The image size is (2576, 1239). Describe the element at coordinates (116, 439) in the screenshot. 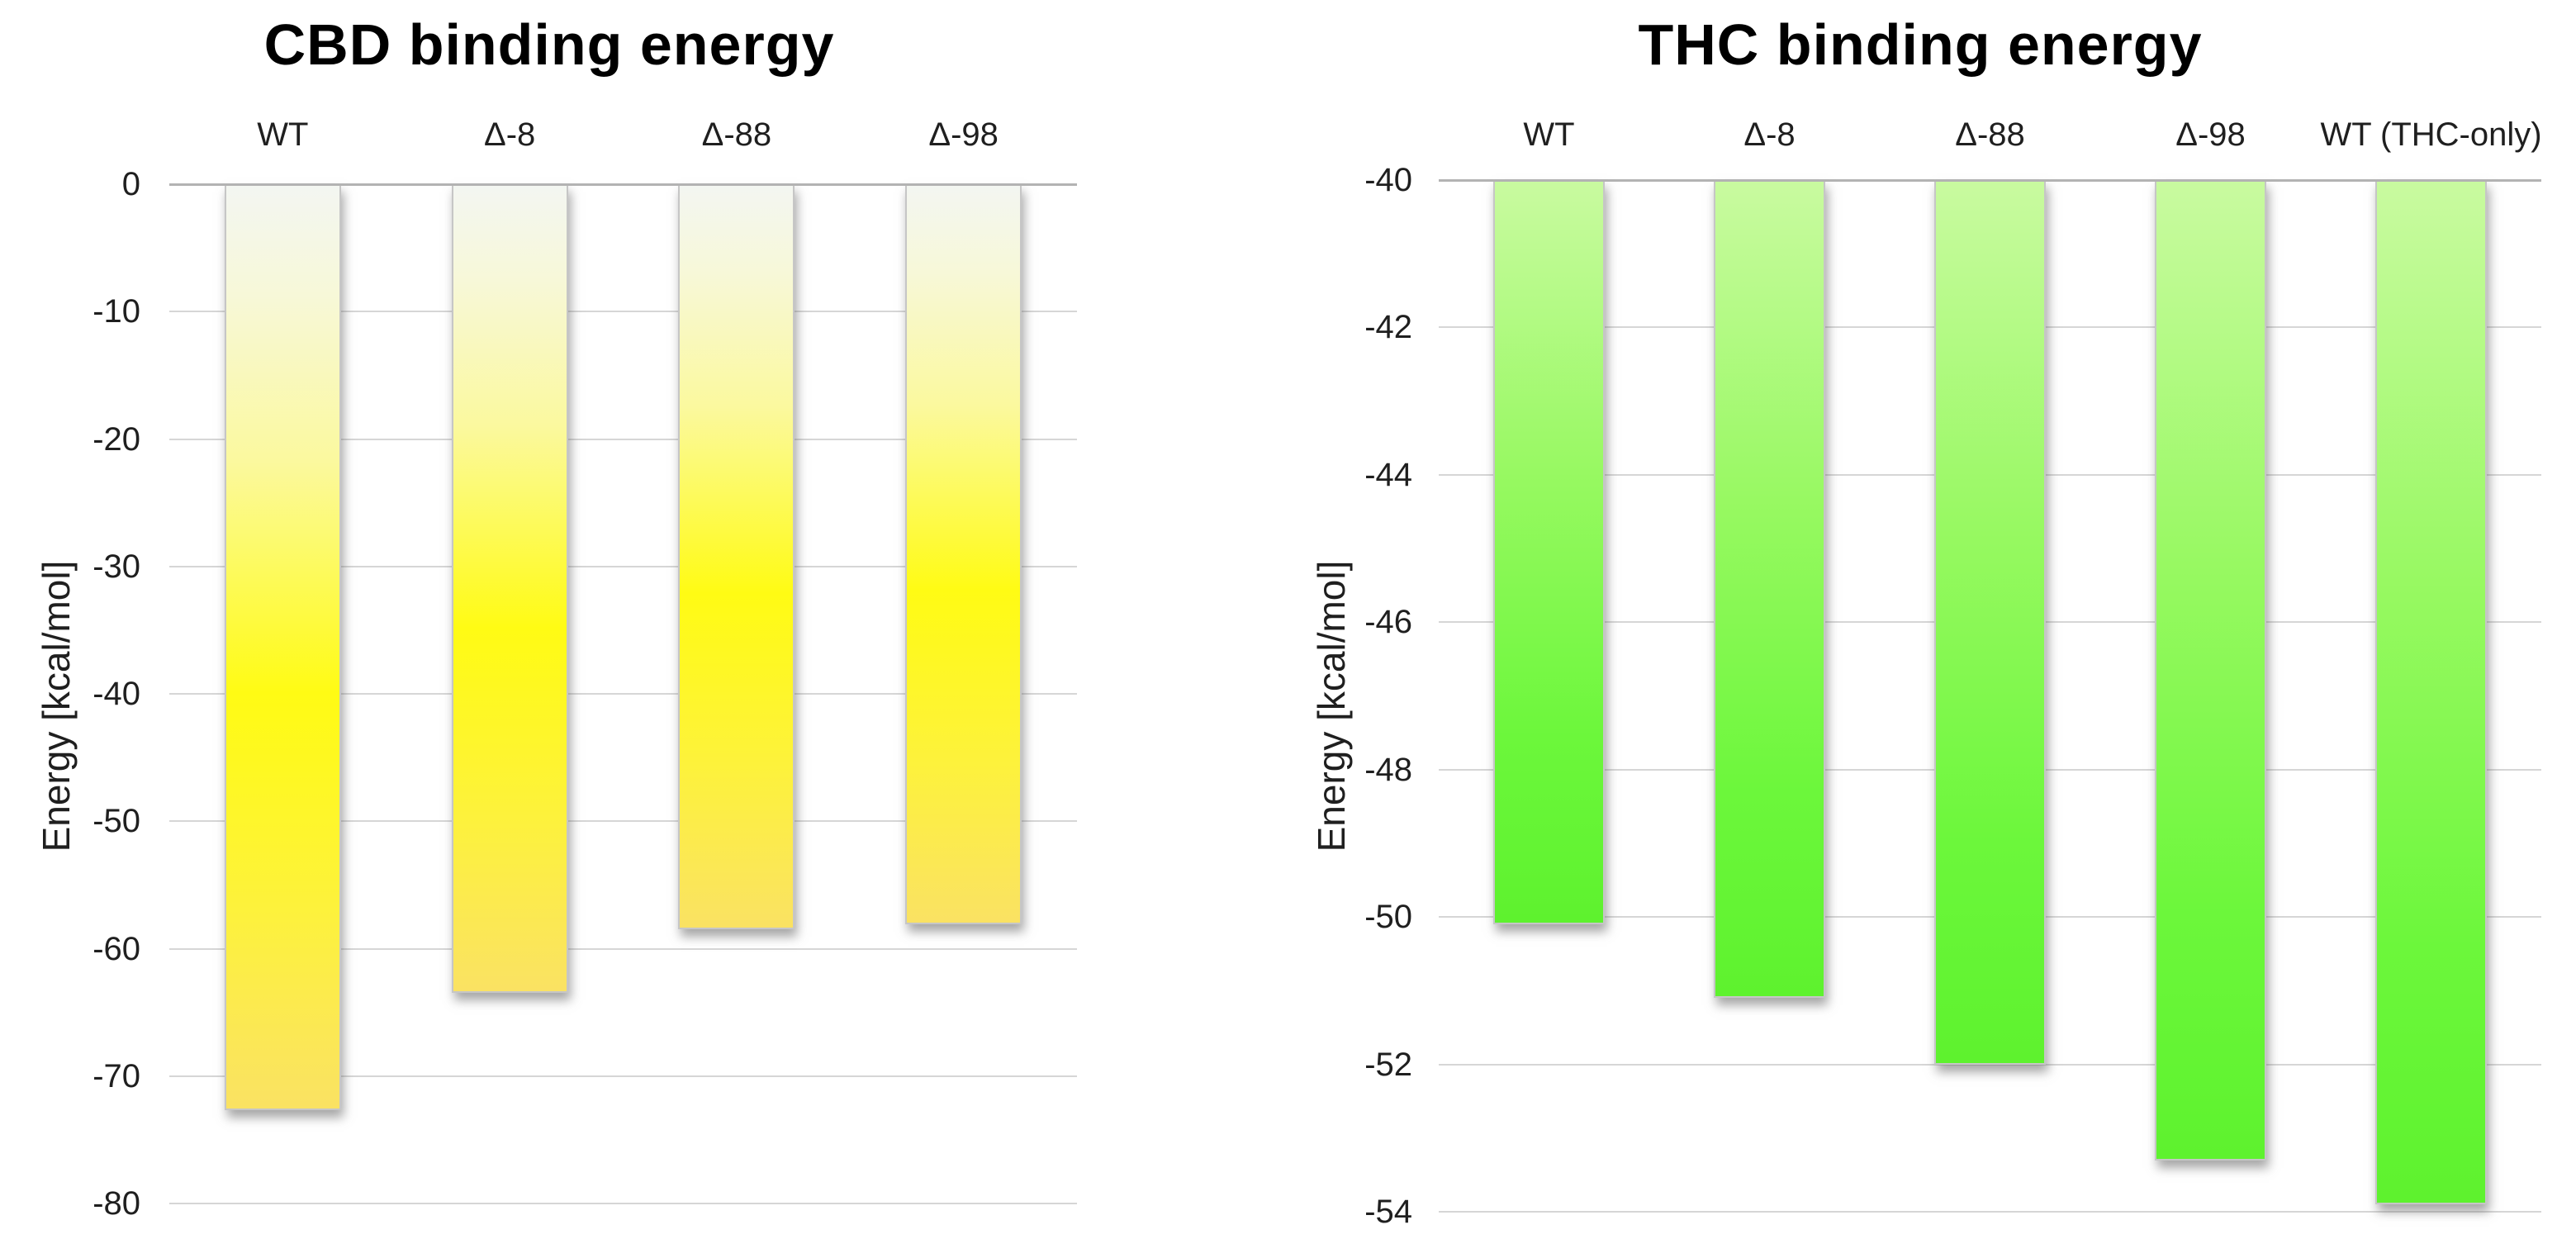

I see `y-tick-label: -20` at that location.